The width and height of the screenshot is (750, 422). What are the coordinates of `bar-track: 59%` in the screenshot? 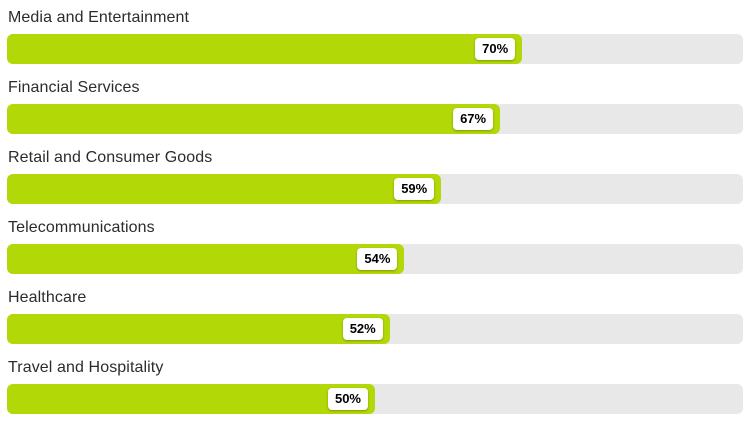 It's located at (375, 189).